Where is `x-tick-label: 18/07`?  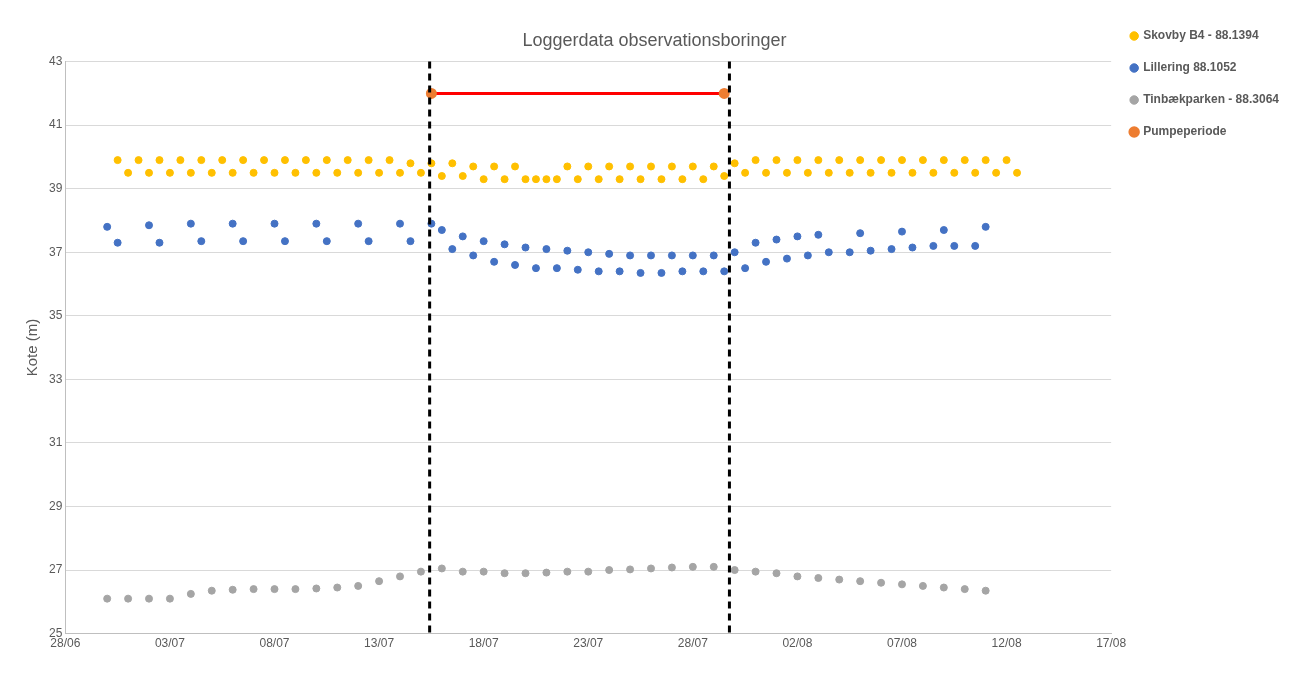
x-tick-label: 18/07 is located at coordinates (484, 643).